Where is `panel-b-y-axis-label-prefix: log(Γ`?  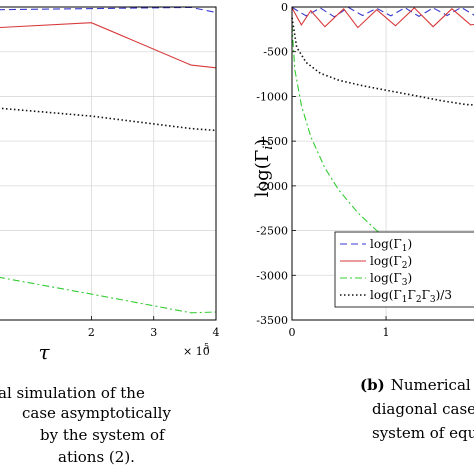
panel-b-y-axis-label-prefix: log(Γ is located at coordinates (262, 174).